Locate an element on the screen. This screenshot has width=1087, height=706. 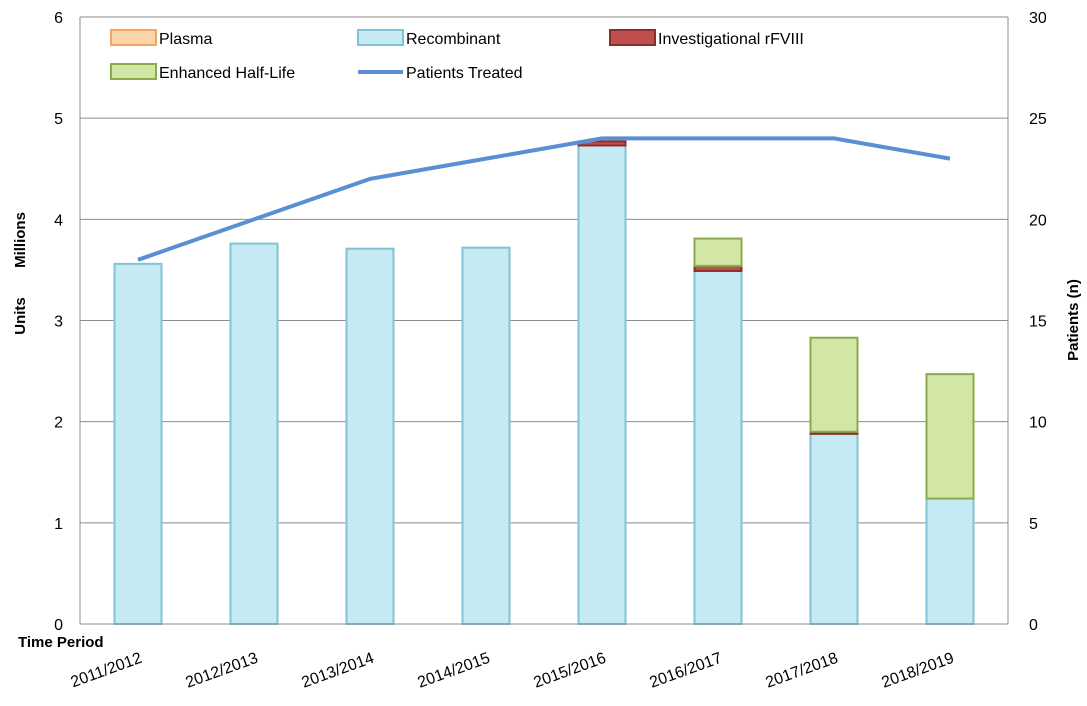
y-tick-label: 3 is located at coordinates (58, 322).